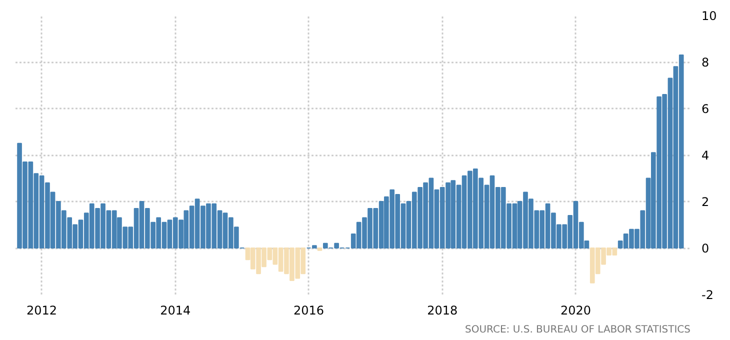  Describe the element at coordinates (706, 155) in the screenshot. I see `y-tick-label: 4` at that location.